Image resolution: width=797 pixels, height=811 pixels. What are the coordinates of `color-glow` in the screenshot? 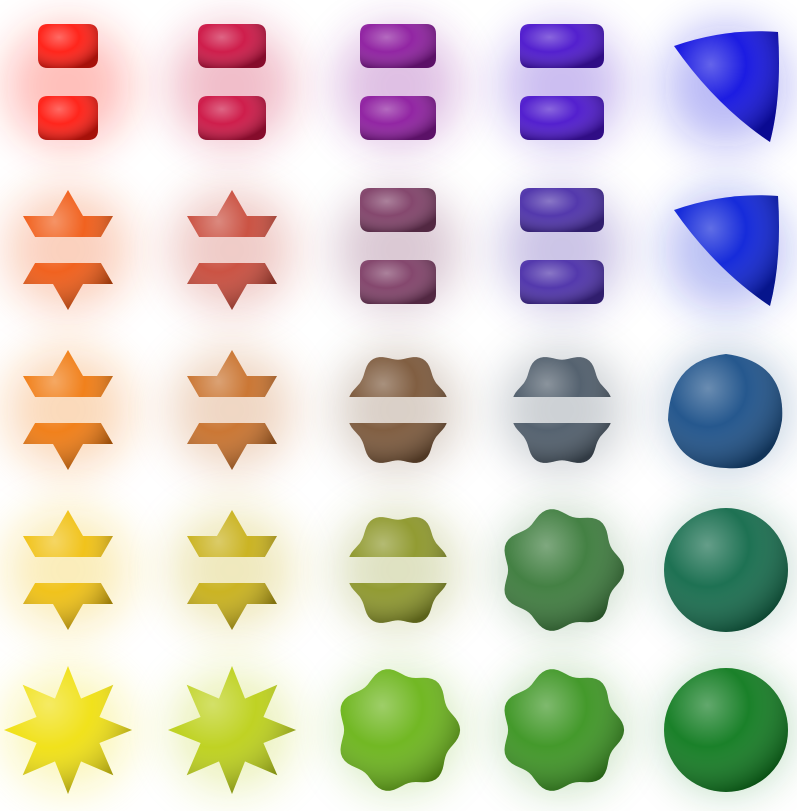 It's located at (68, 86).